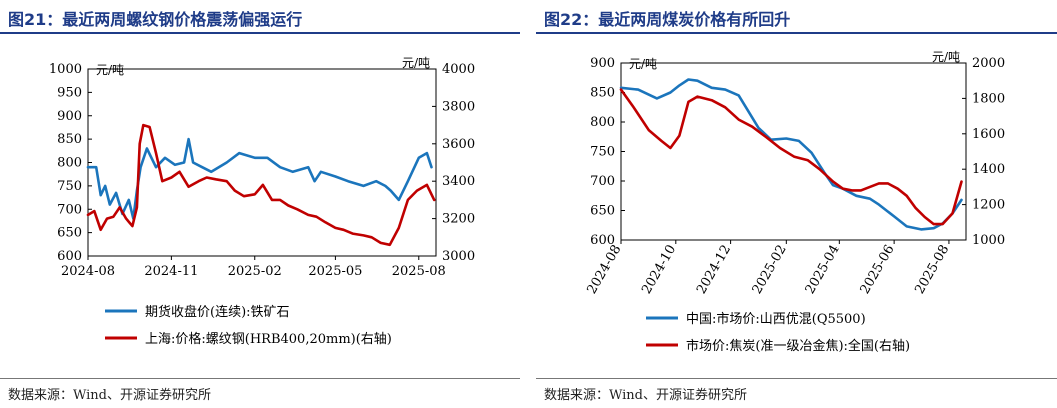  What do you see at coordinates (798, 346) in the screenshot?
I see `legend-label: 市场价:焦炭(准一级冶金焦):全国(右轴)` at bounding box center [798, 346].